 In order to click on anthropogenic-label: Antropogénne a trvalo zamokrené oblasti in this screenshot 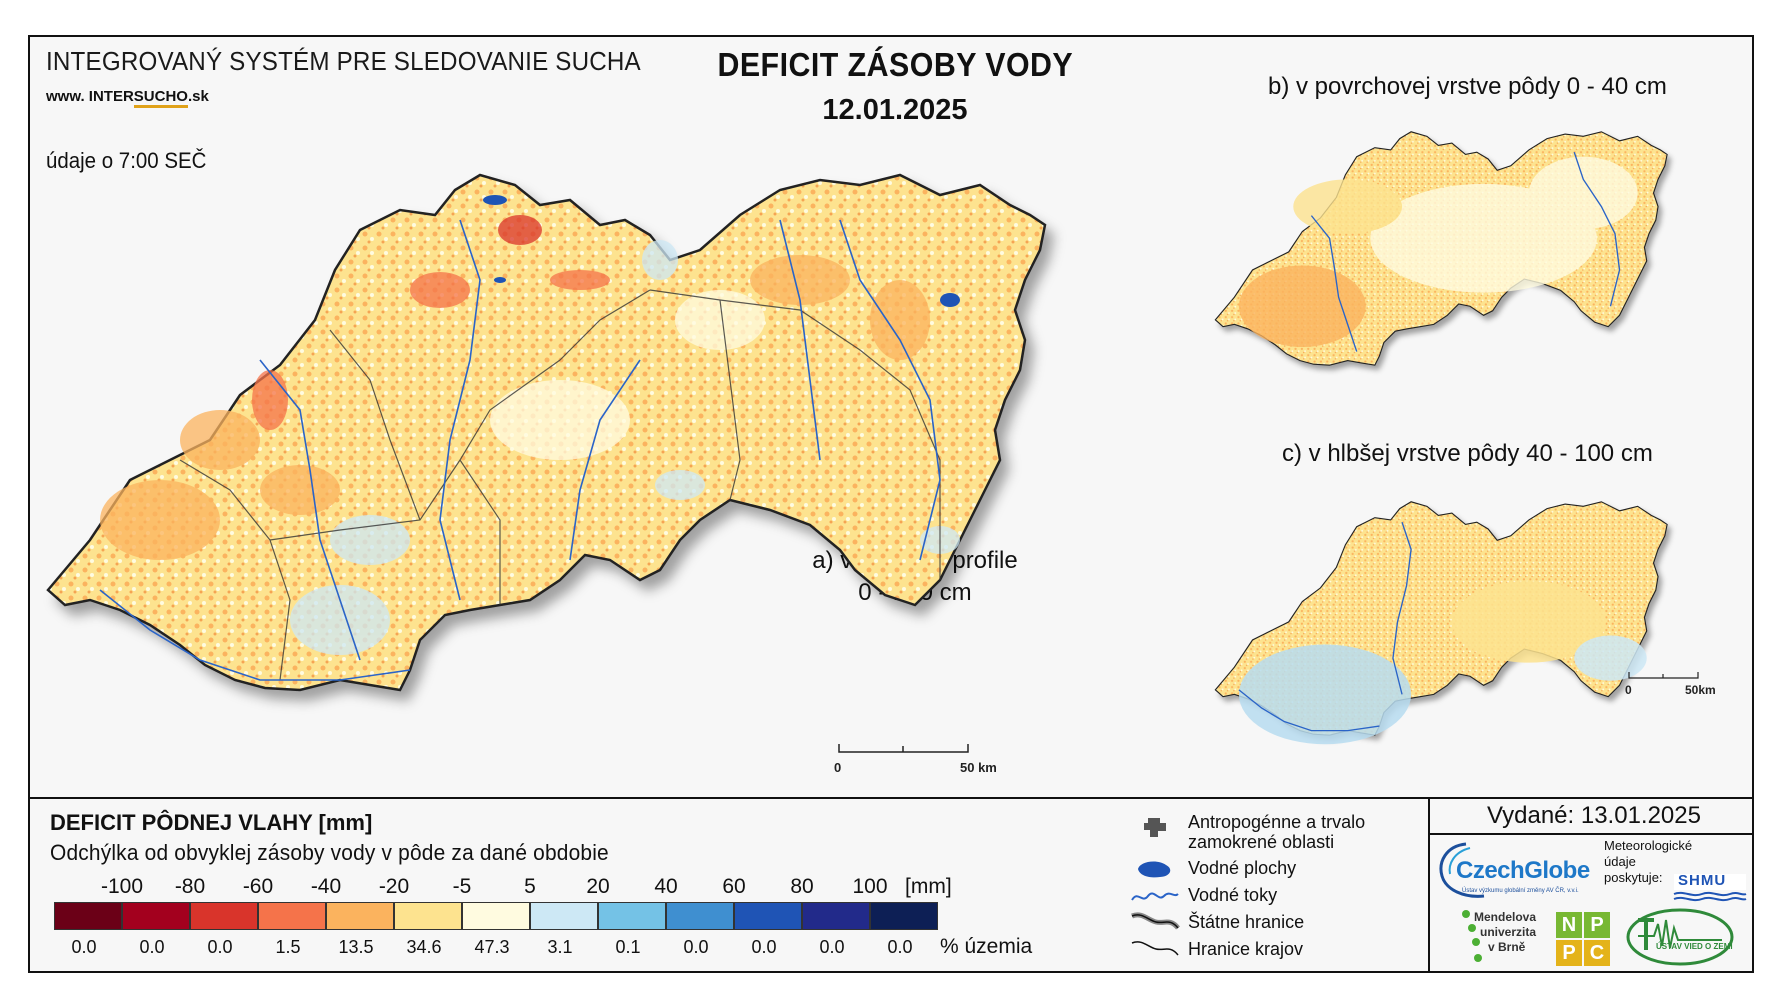, I will do `click(1277, 832)`.